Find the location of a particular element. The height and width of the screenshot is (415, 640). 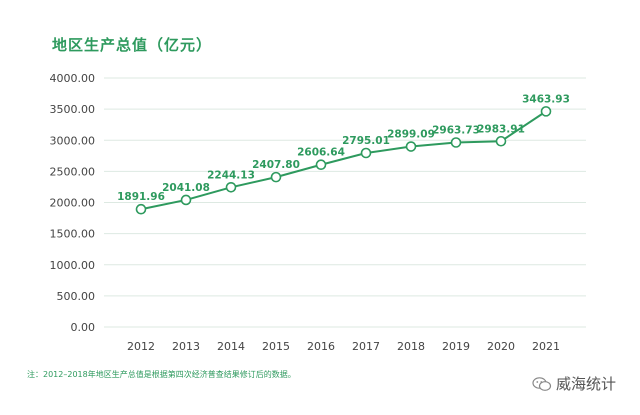

x-tick-label: 2017 is located at coordinates (366, 346).